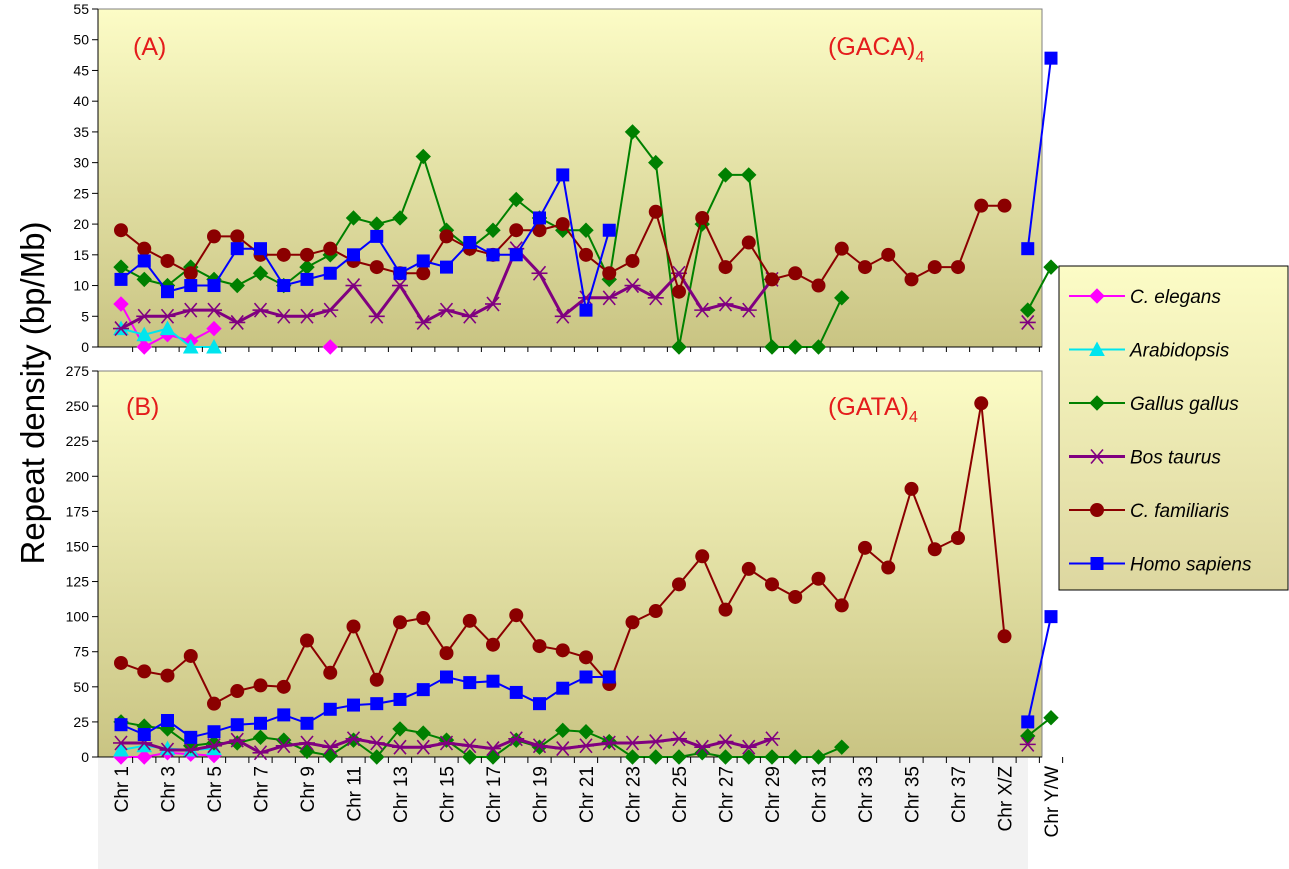  Describe the element at coordinates (634, 794) in the screenshot. I see `x-tick-label: Chr 23` at that location.